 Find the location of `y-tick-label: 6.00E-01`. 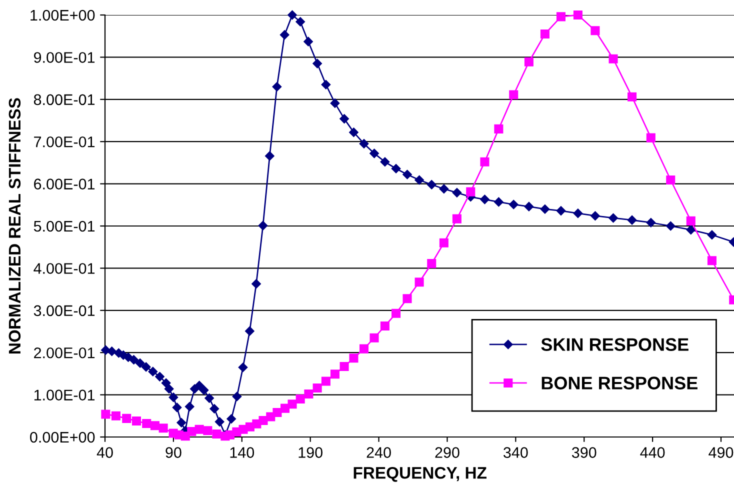

y-tick-label: 6.00E-01 is located at coordinates (64, 184).